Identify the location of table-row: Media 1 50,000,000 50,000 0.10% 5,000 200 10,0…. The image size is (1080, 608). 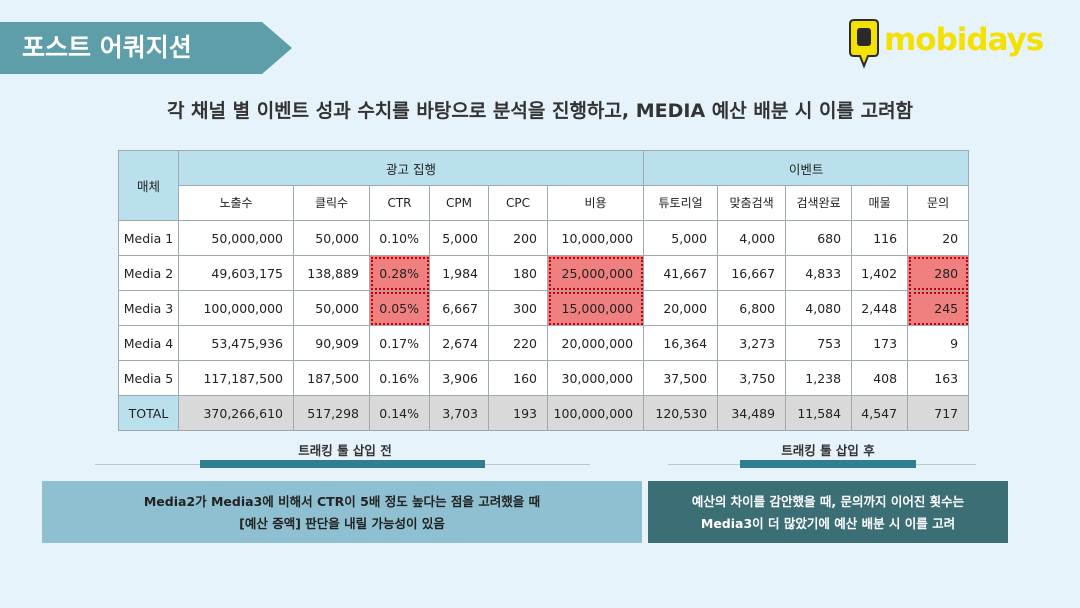
(544, 238).